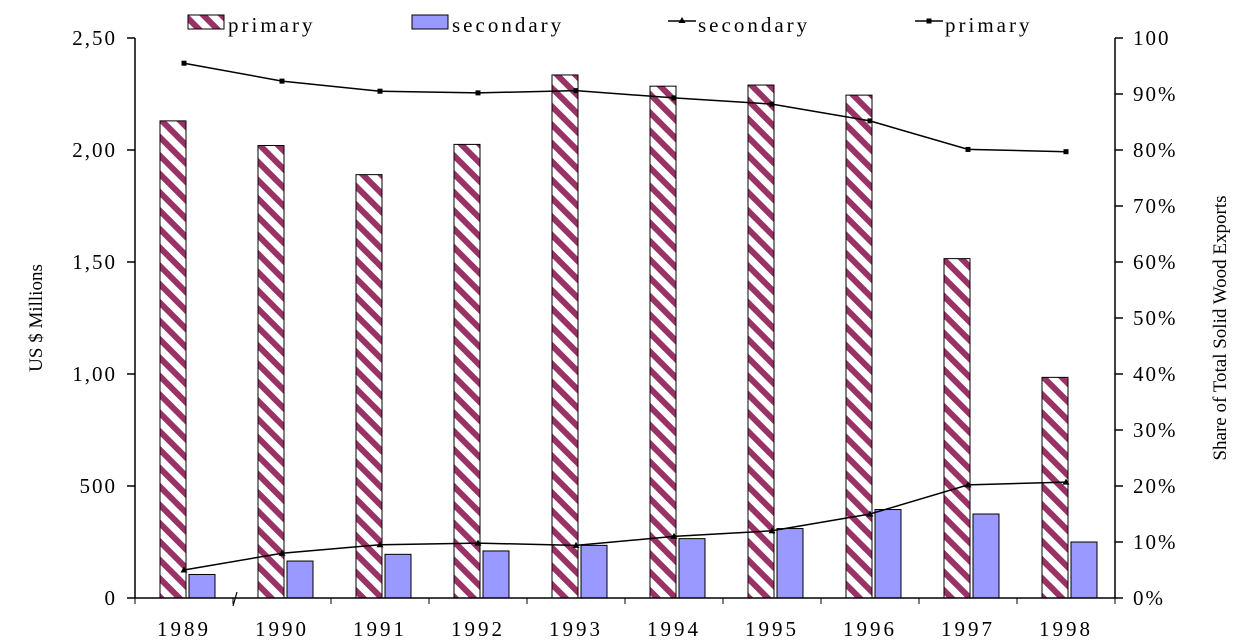  I want to click on y-right-tick-label: 50%, so click(1155, 318).